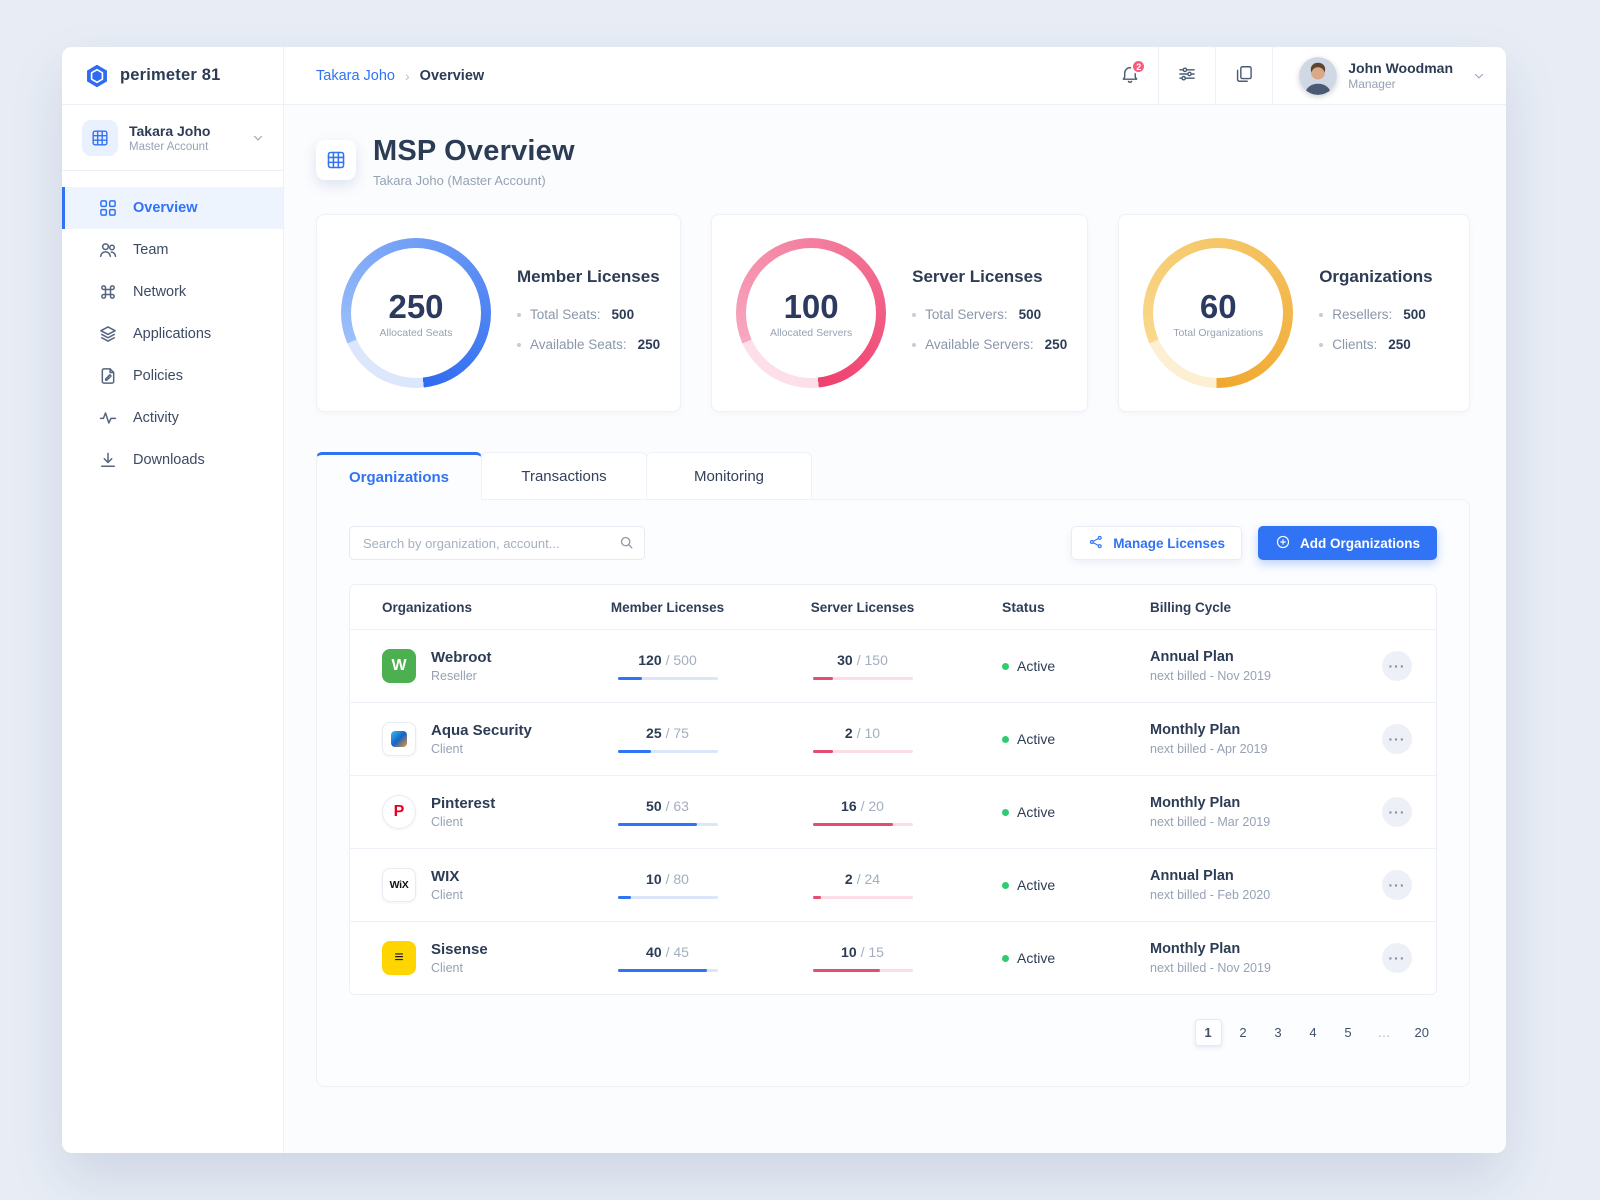  What do you see at coordinates (1130, 75) in the screenshot?
I see `notifications-button: 2` at bounding box center [1130, 75].